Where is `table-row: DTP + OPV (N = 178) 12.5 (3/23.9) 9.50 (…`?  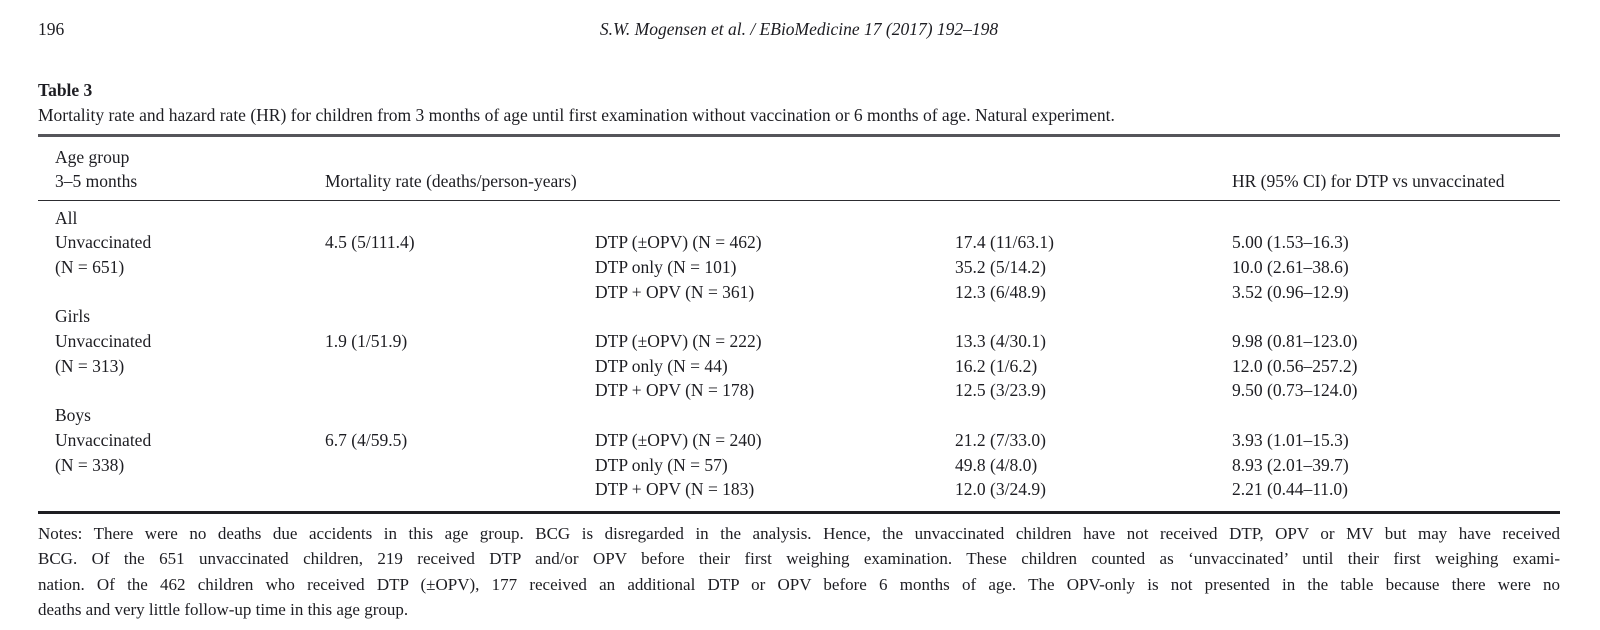 table-row: DTP + OPV (N = 178) 12.5 (3/23.9) 9.50 (… is located at coordinates (807, 390).